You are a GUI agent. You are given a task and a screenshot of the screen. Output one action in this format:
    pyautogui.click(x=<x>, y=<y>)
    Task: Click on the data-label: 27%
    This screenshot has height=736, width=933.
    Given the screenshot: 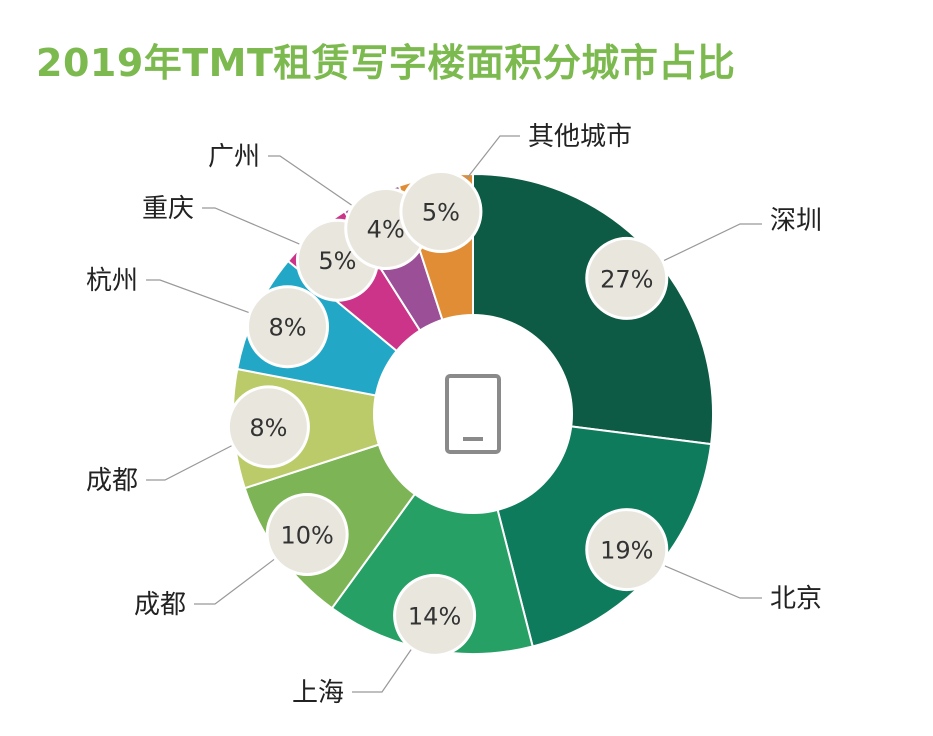 What is the action you would take?
    pyautogui.click(x=626, y=279)
    